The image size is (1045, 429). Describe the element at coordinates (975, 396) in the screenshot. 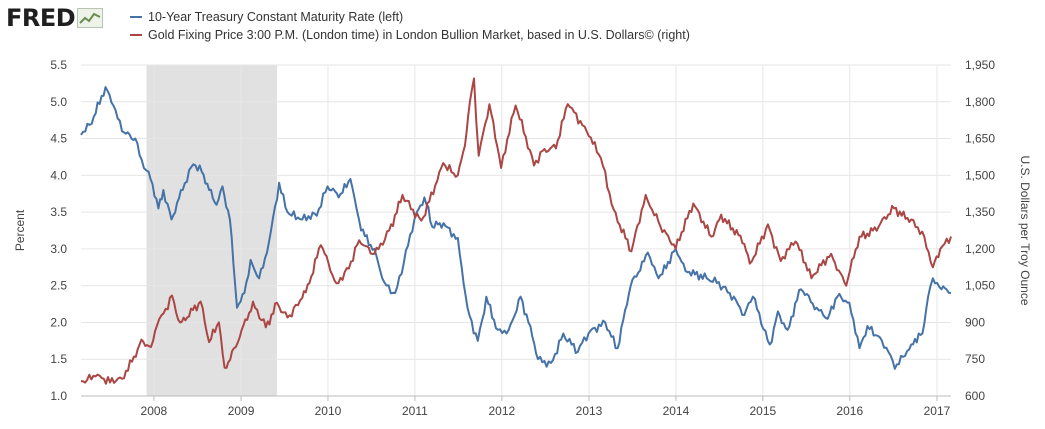

I see `y-right-tick-label: 600` at that location.